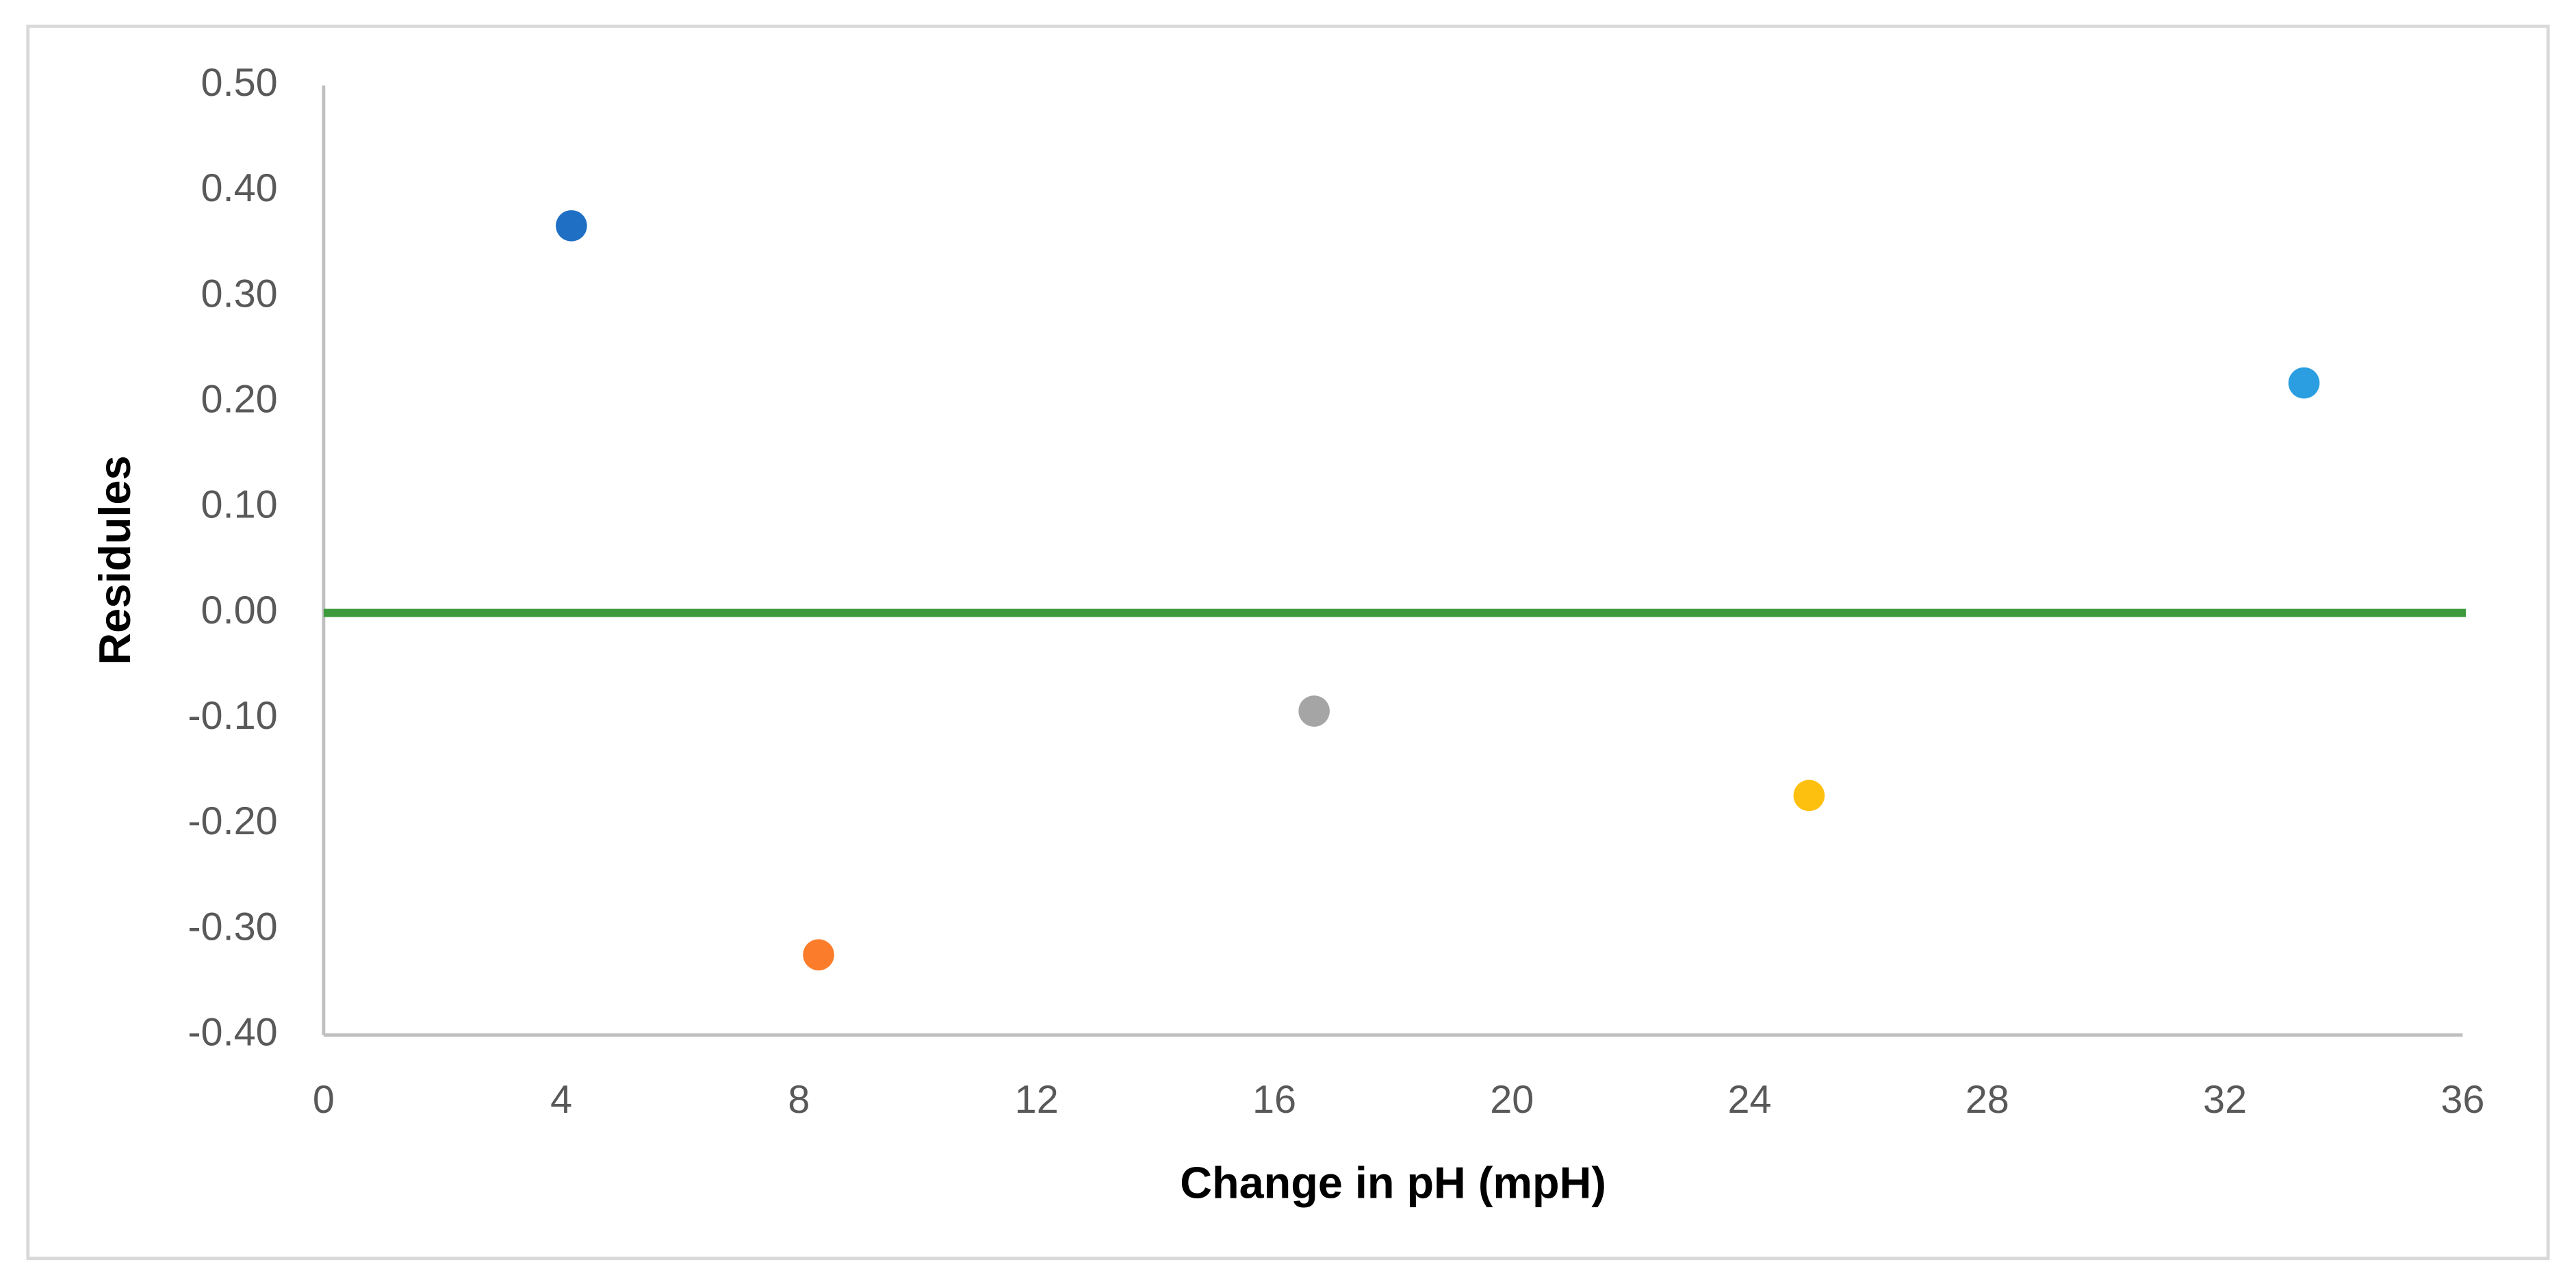 The width and height of the screenshot is (2576, 1288). What do you see at coordinates (1037, 1100) in the screenshot?
I see `x-tick-label: 12` at bounding box center [1037, 1100].